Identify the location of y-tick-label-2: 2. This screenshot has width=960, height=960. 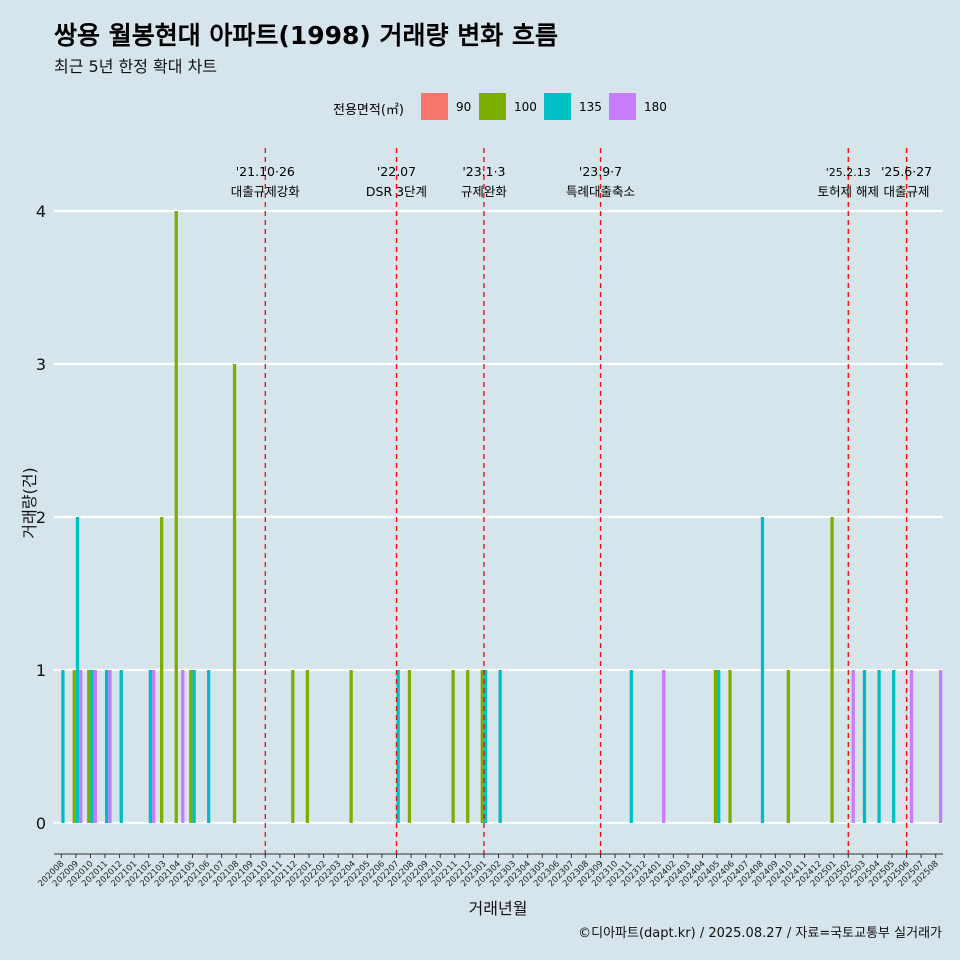
(41, 517).